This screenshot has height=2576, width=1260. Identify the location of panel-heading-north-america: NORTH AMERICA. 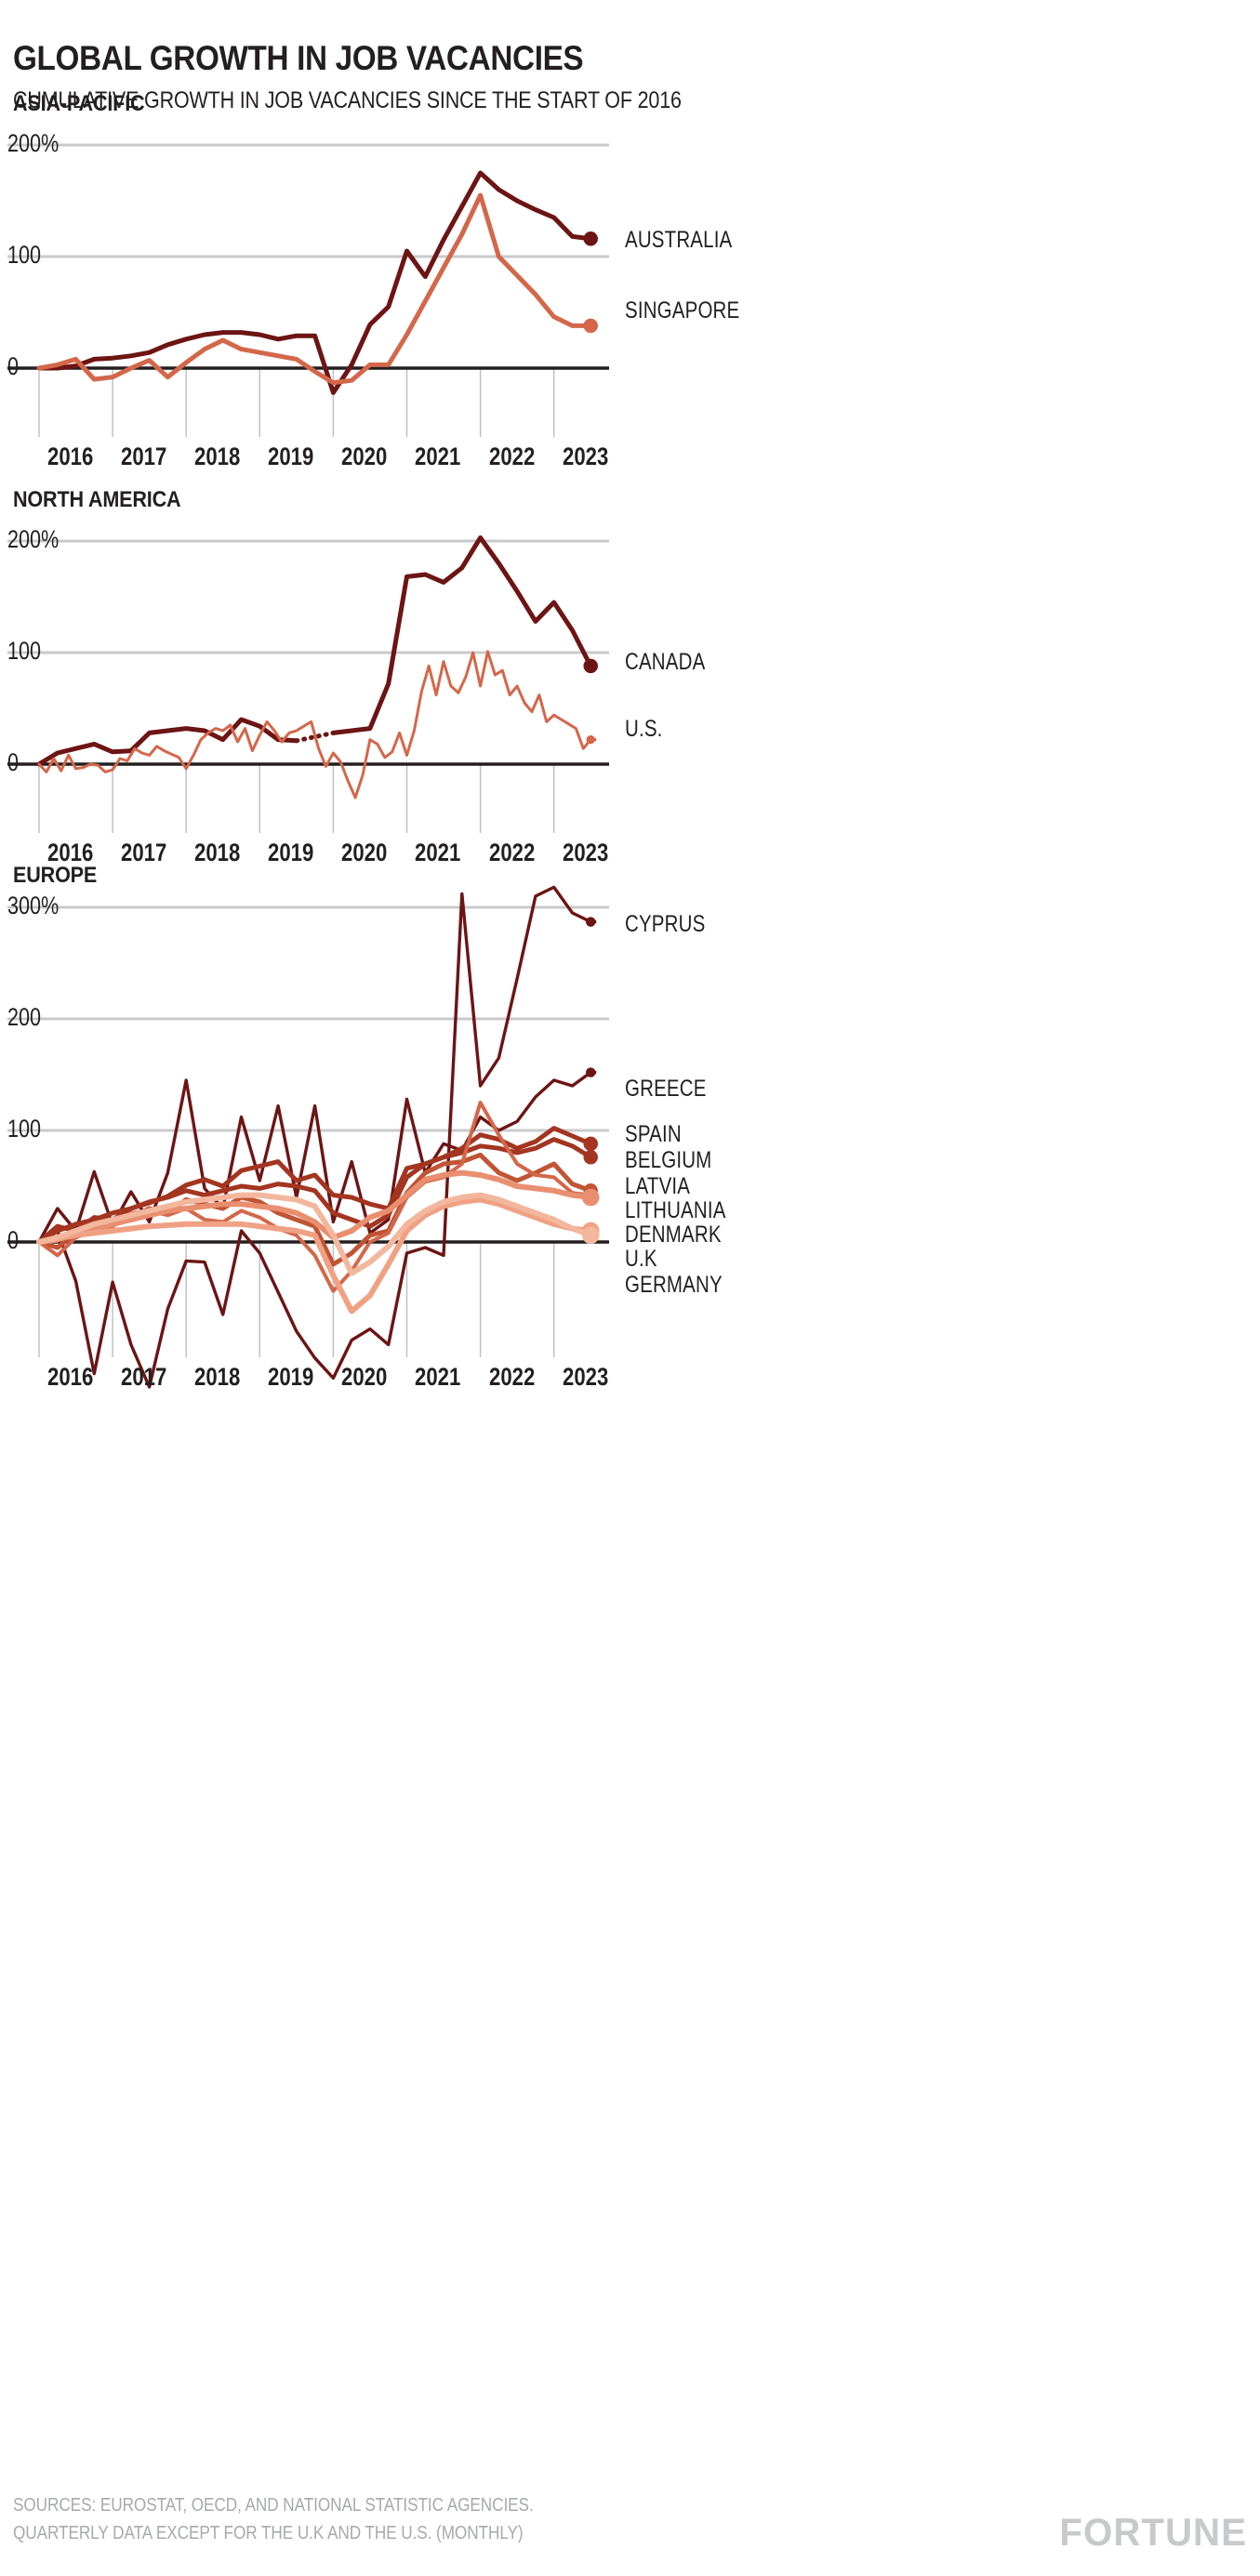
(97, 499).